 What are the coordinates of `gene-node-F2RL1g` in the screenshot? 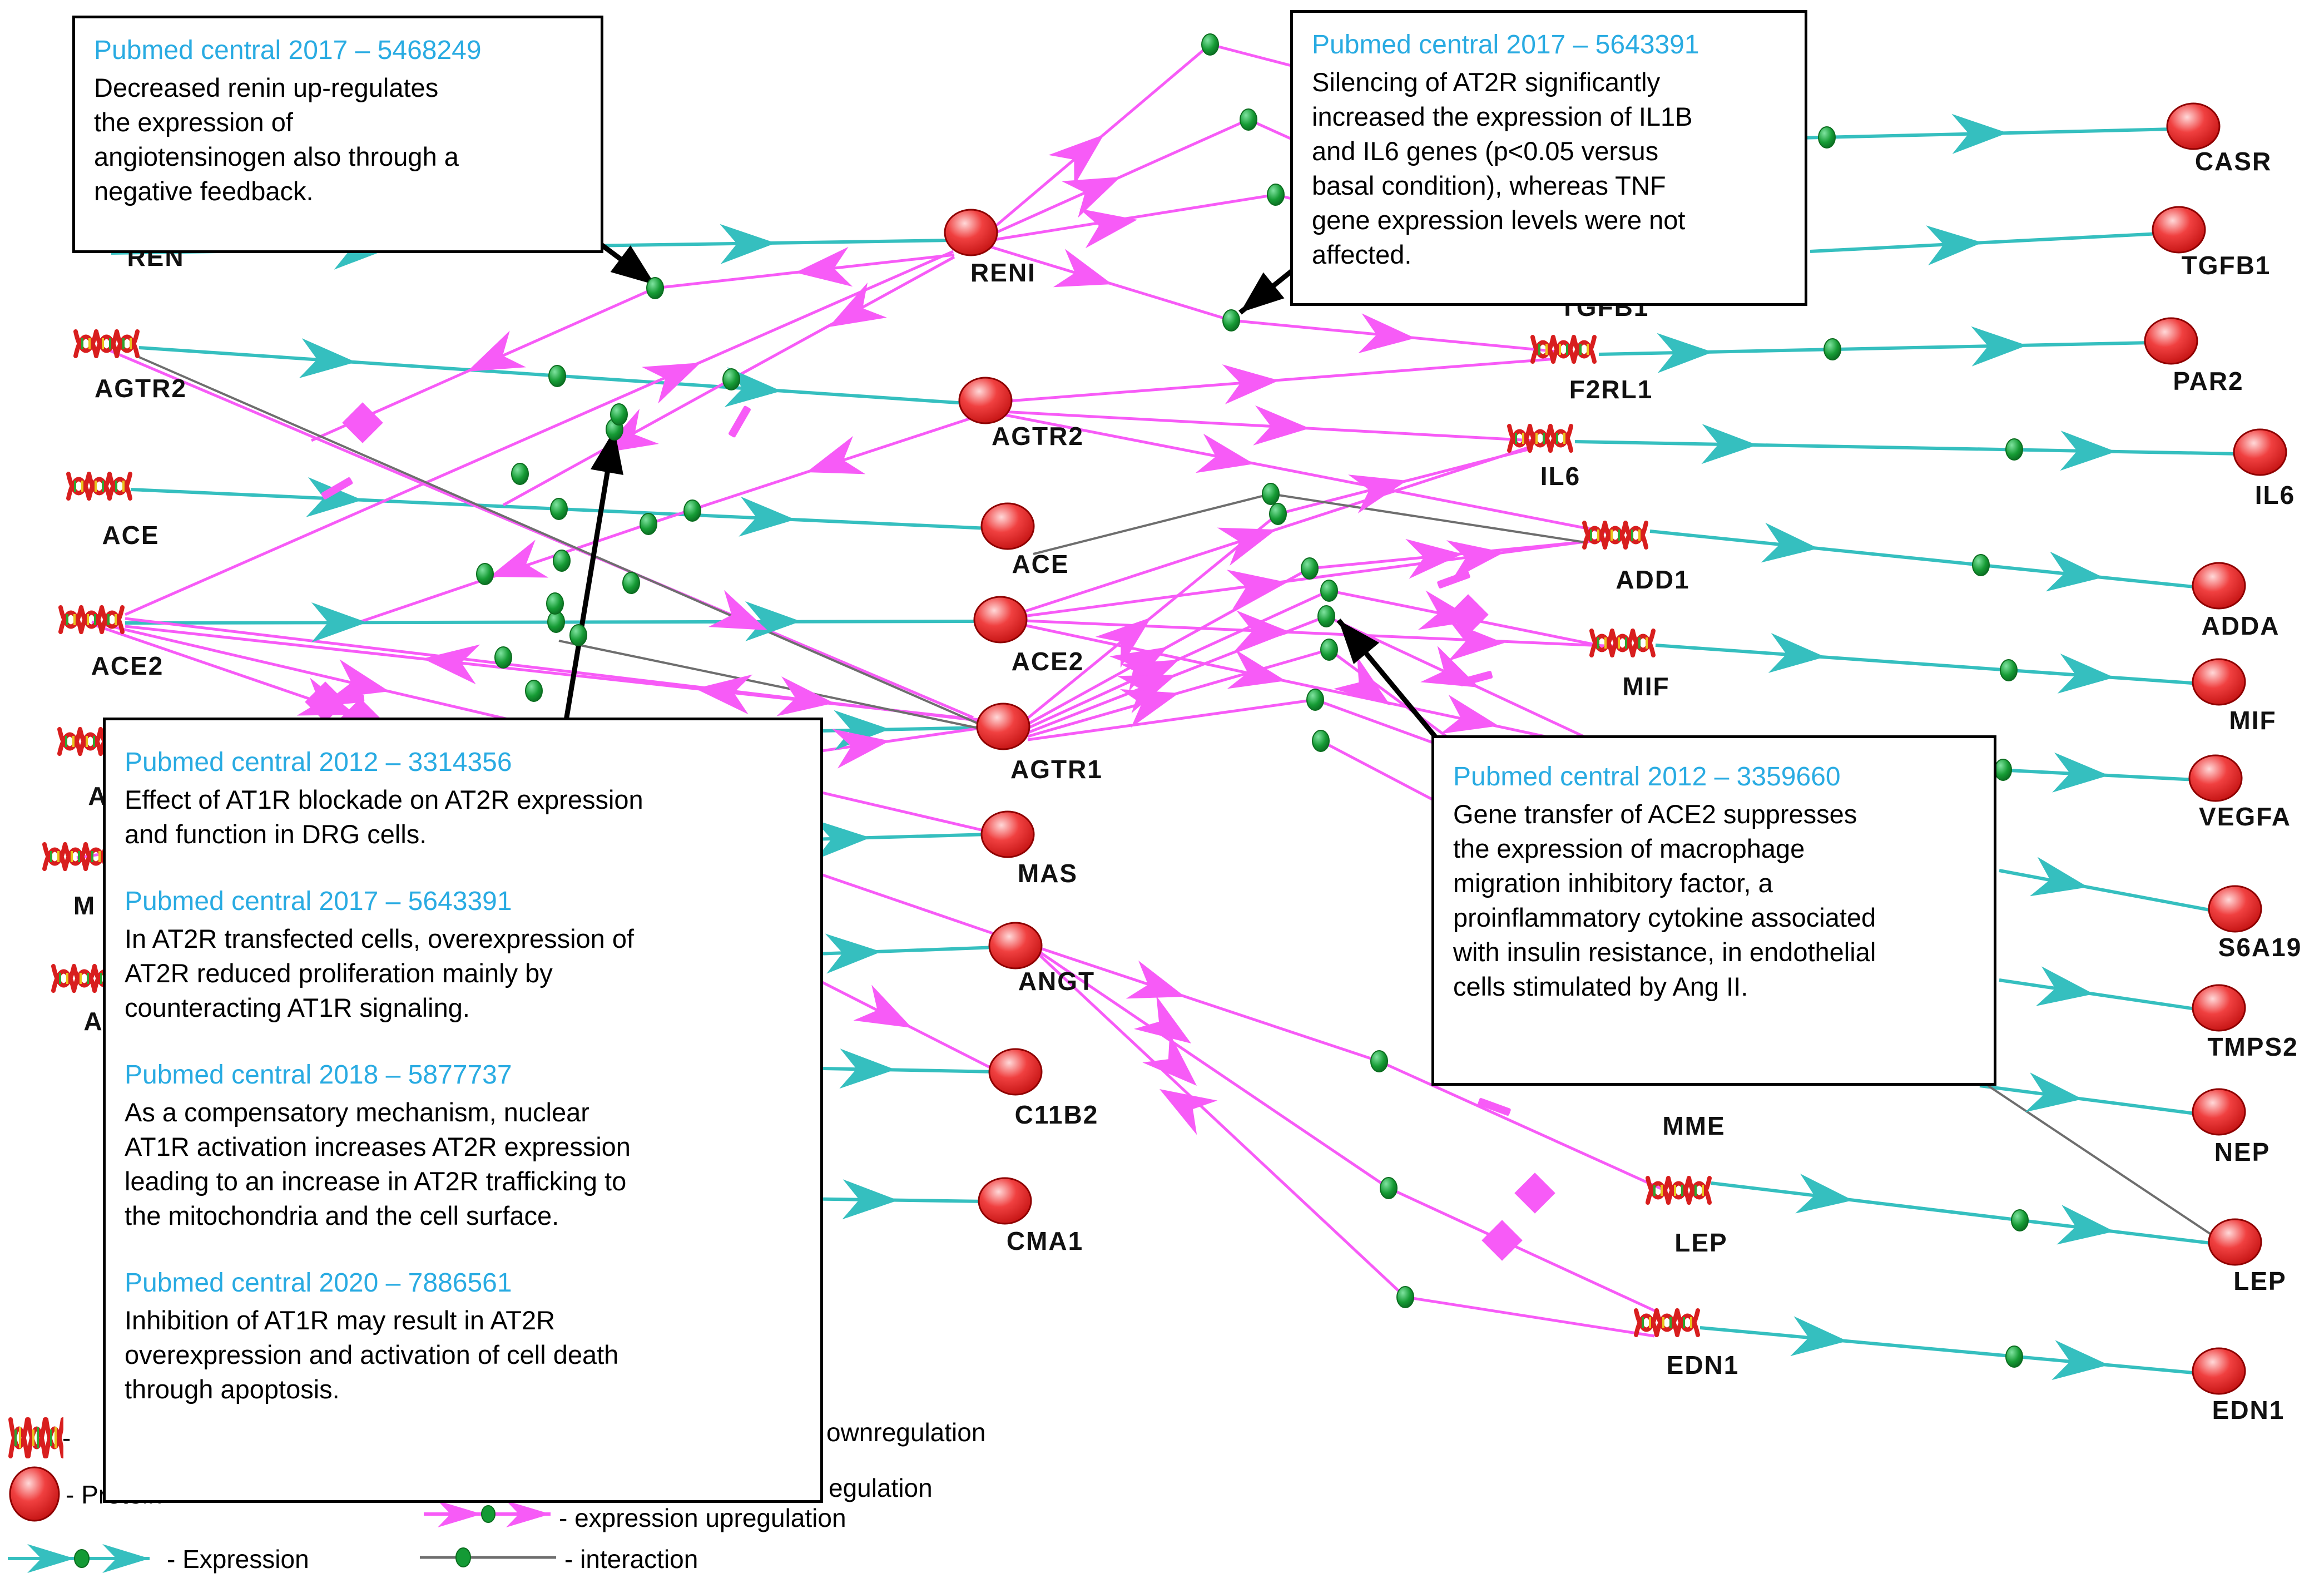 It's located at (1563, 349).